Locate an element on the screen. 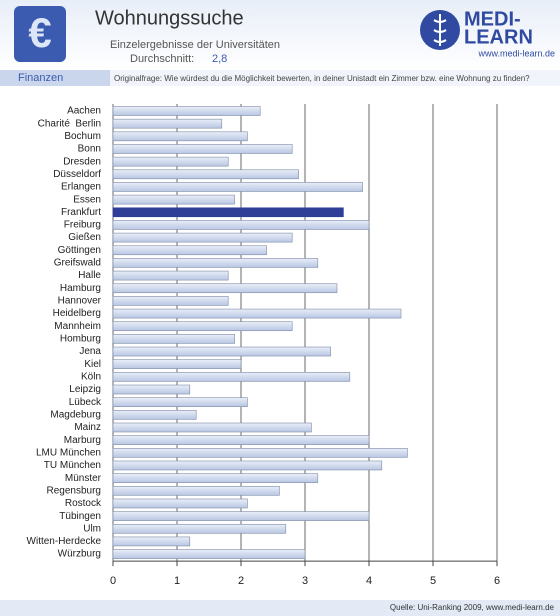  y-tick-label: Marburg is located at coordinates (82, 440).